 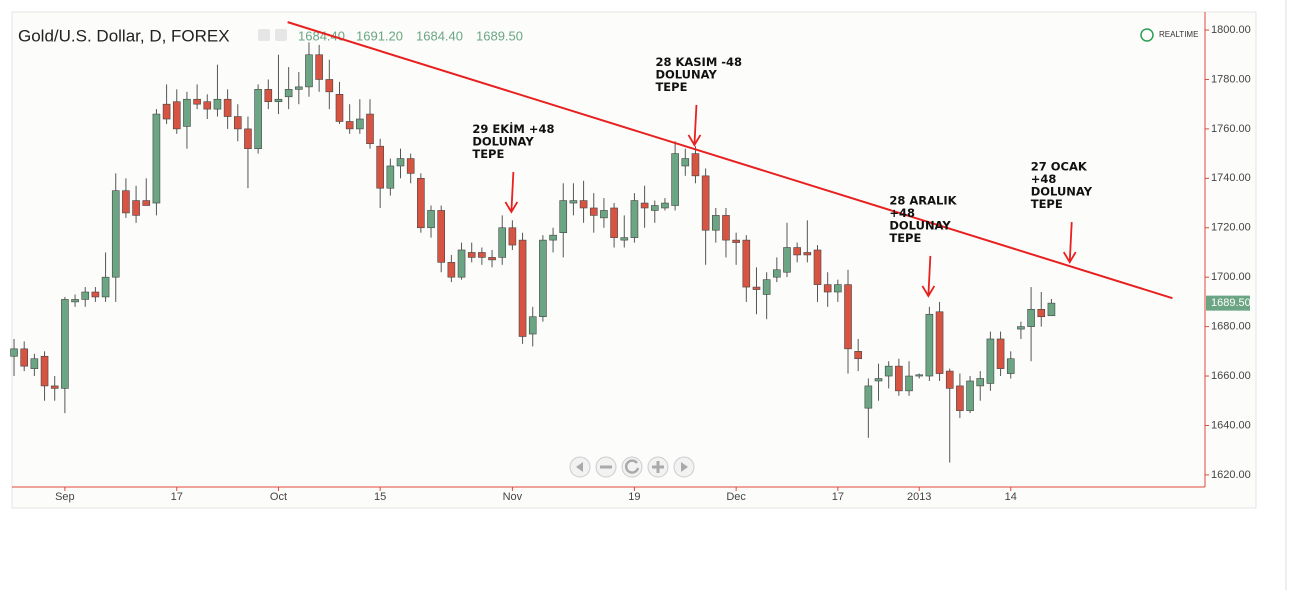 What do you see at coordinates (513, 497) in the screenshot?
I see `x-tick-label: Nov` at bounding box center [513, 497].